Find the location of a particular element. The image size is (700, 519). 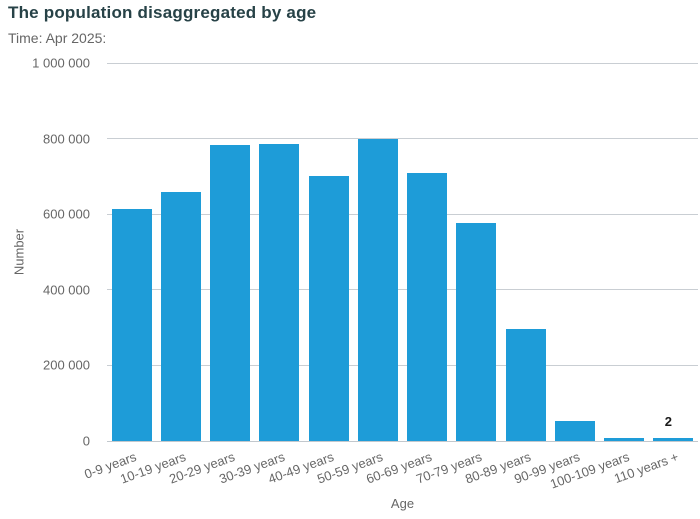

y-tick-label: 1 000 000 is located at coordinates (61, 63).